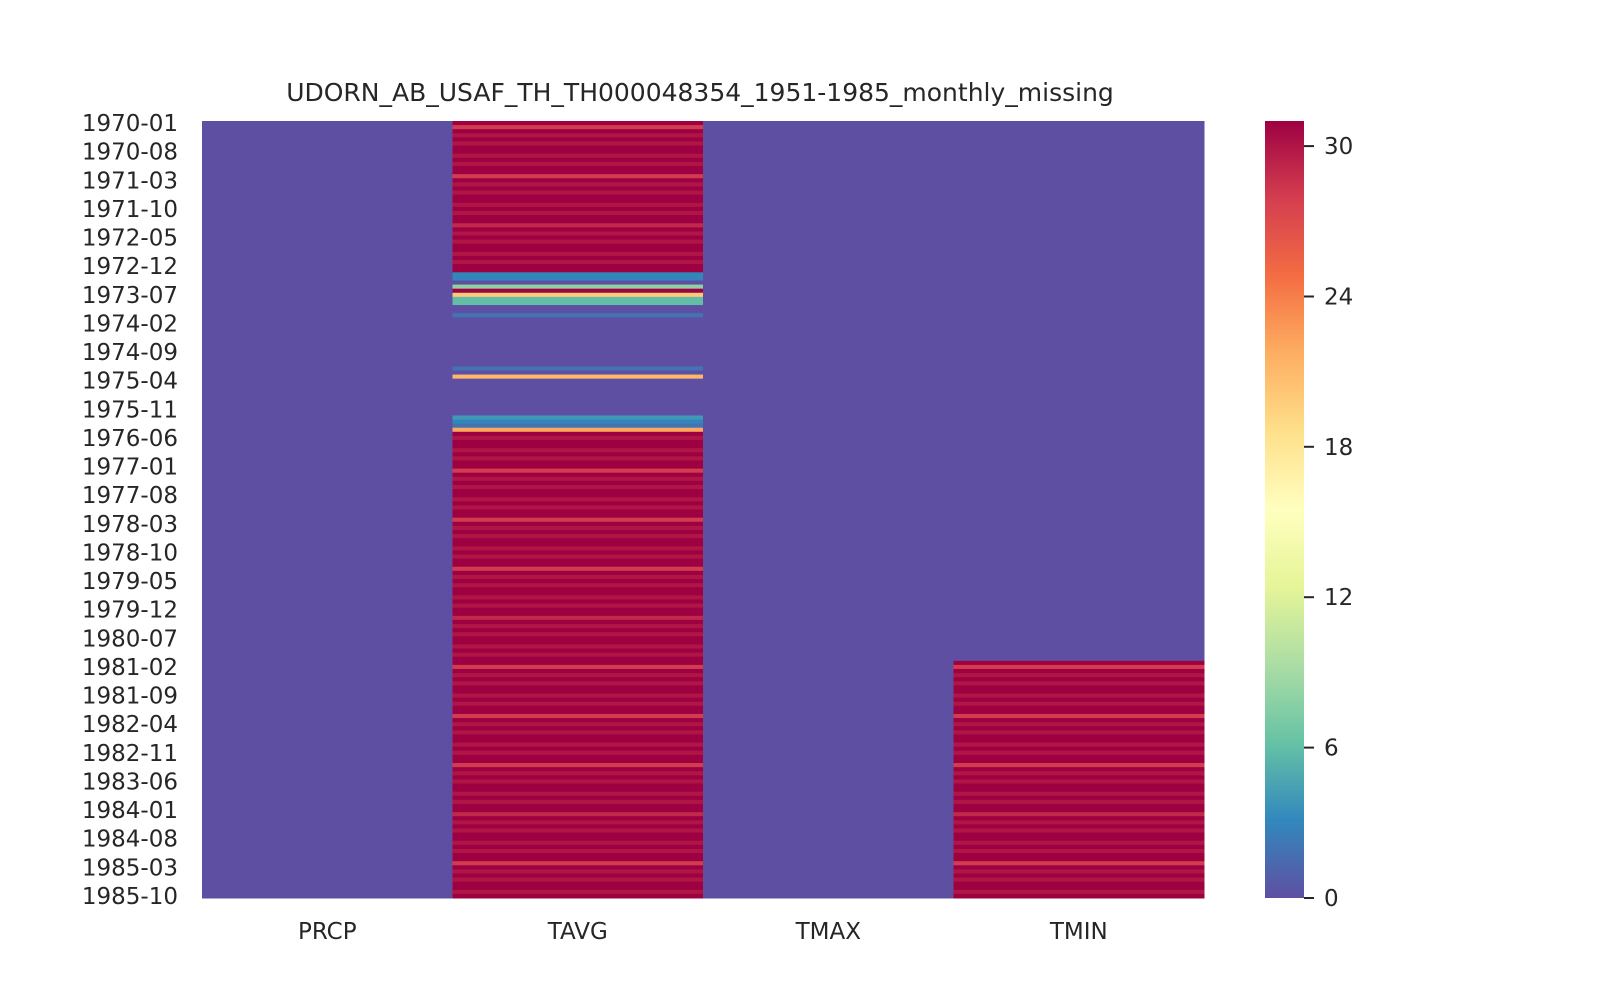  Describe the element at coordinates (130, 553) in the screenshot. I see `y-tick-label: 1978-10` at that location.